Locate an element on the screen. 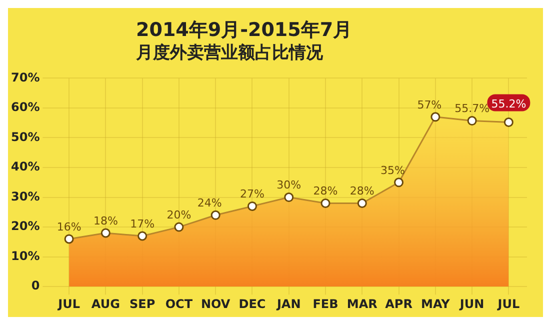 This screenshot has width=551, height=325. y-tick-label: 70% is located at coordinates (25, 77).